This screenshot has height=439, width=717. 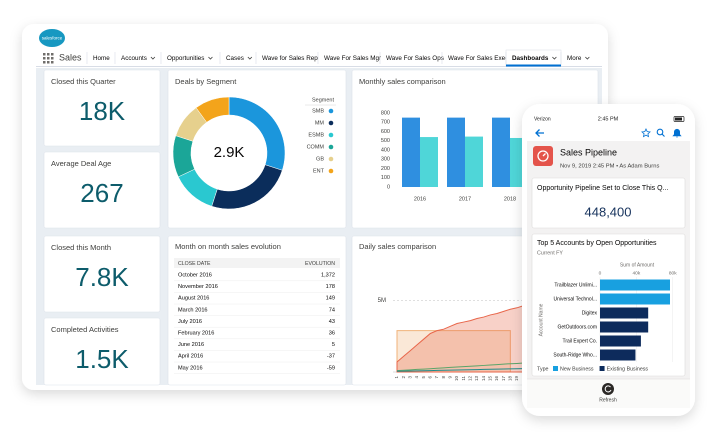 I want to click on table-cell: October 2016, so click(x=195, y=275).